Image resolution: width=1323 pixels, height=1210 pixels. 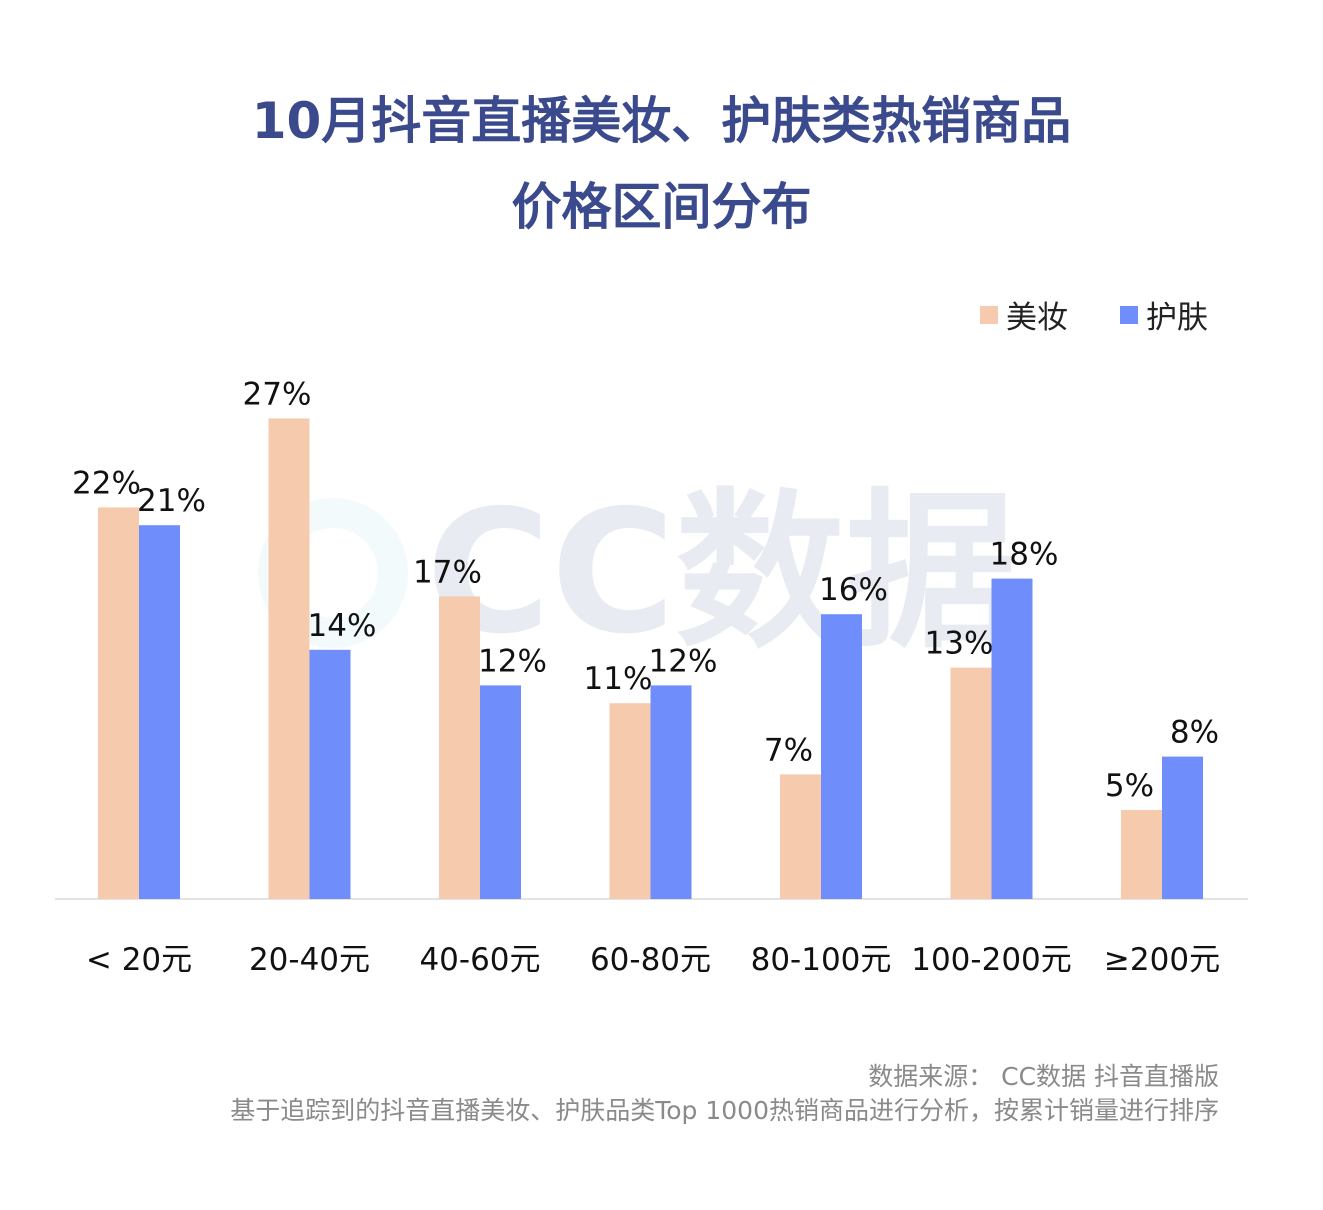 I want to click on legend-label-skincare: 护肤, so click(x=1177, y=318).